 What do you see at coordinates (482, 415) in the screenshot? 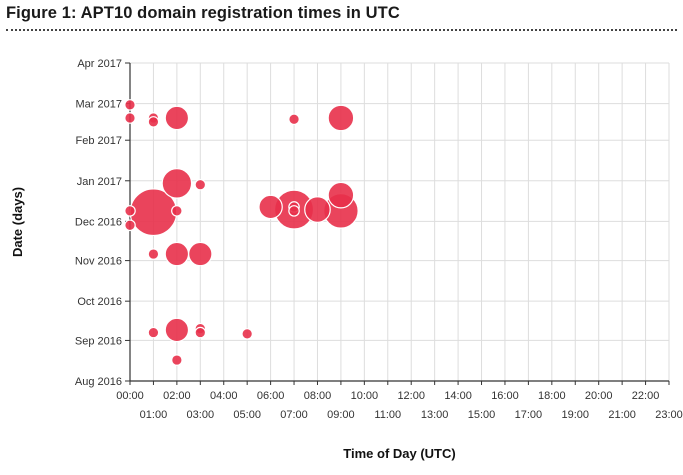
I see `x-tick-label: 15:00` at bounding box center [482, 415].